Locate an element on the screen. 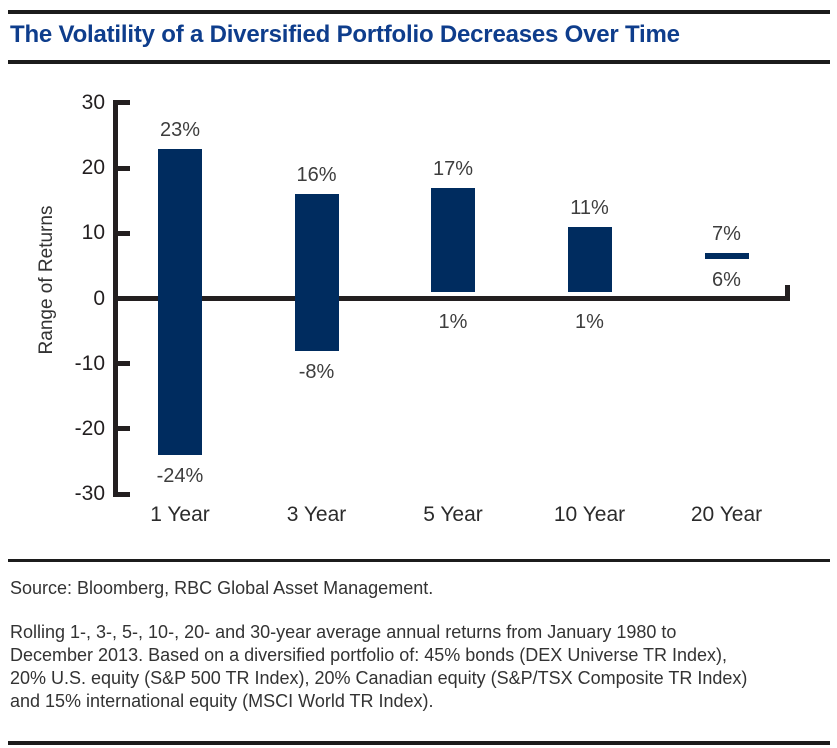 The height and width of the screenshot is (748, 837). bar-max-label: 17% is located at coordinates (453, 168).